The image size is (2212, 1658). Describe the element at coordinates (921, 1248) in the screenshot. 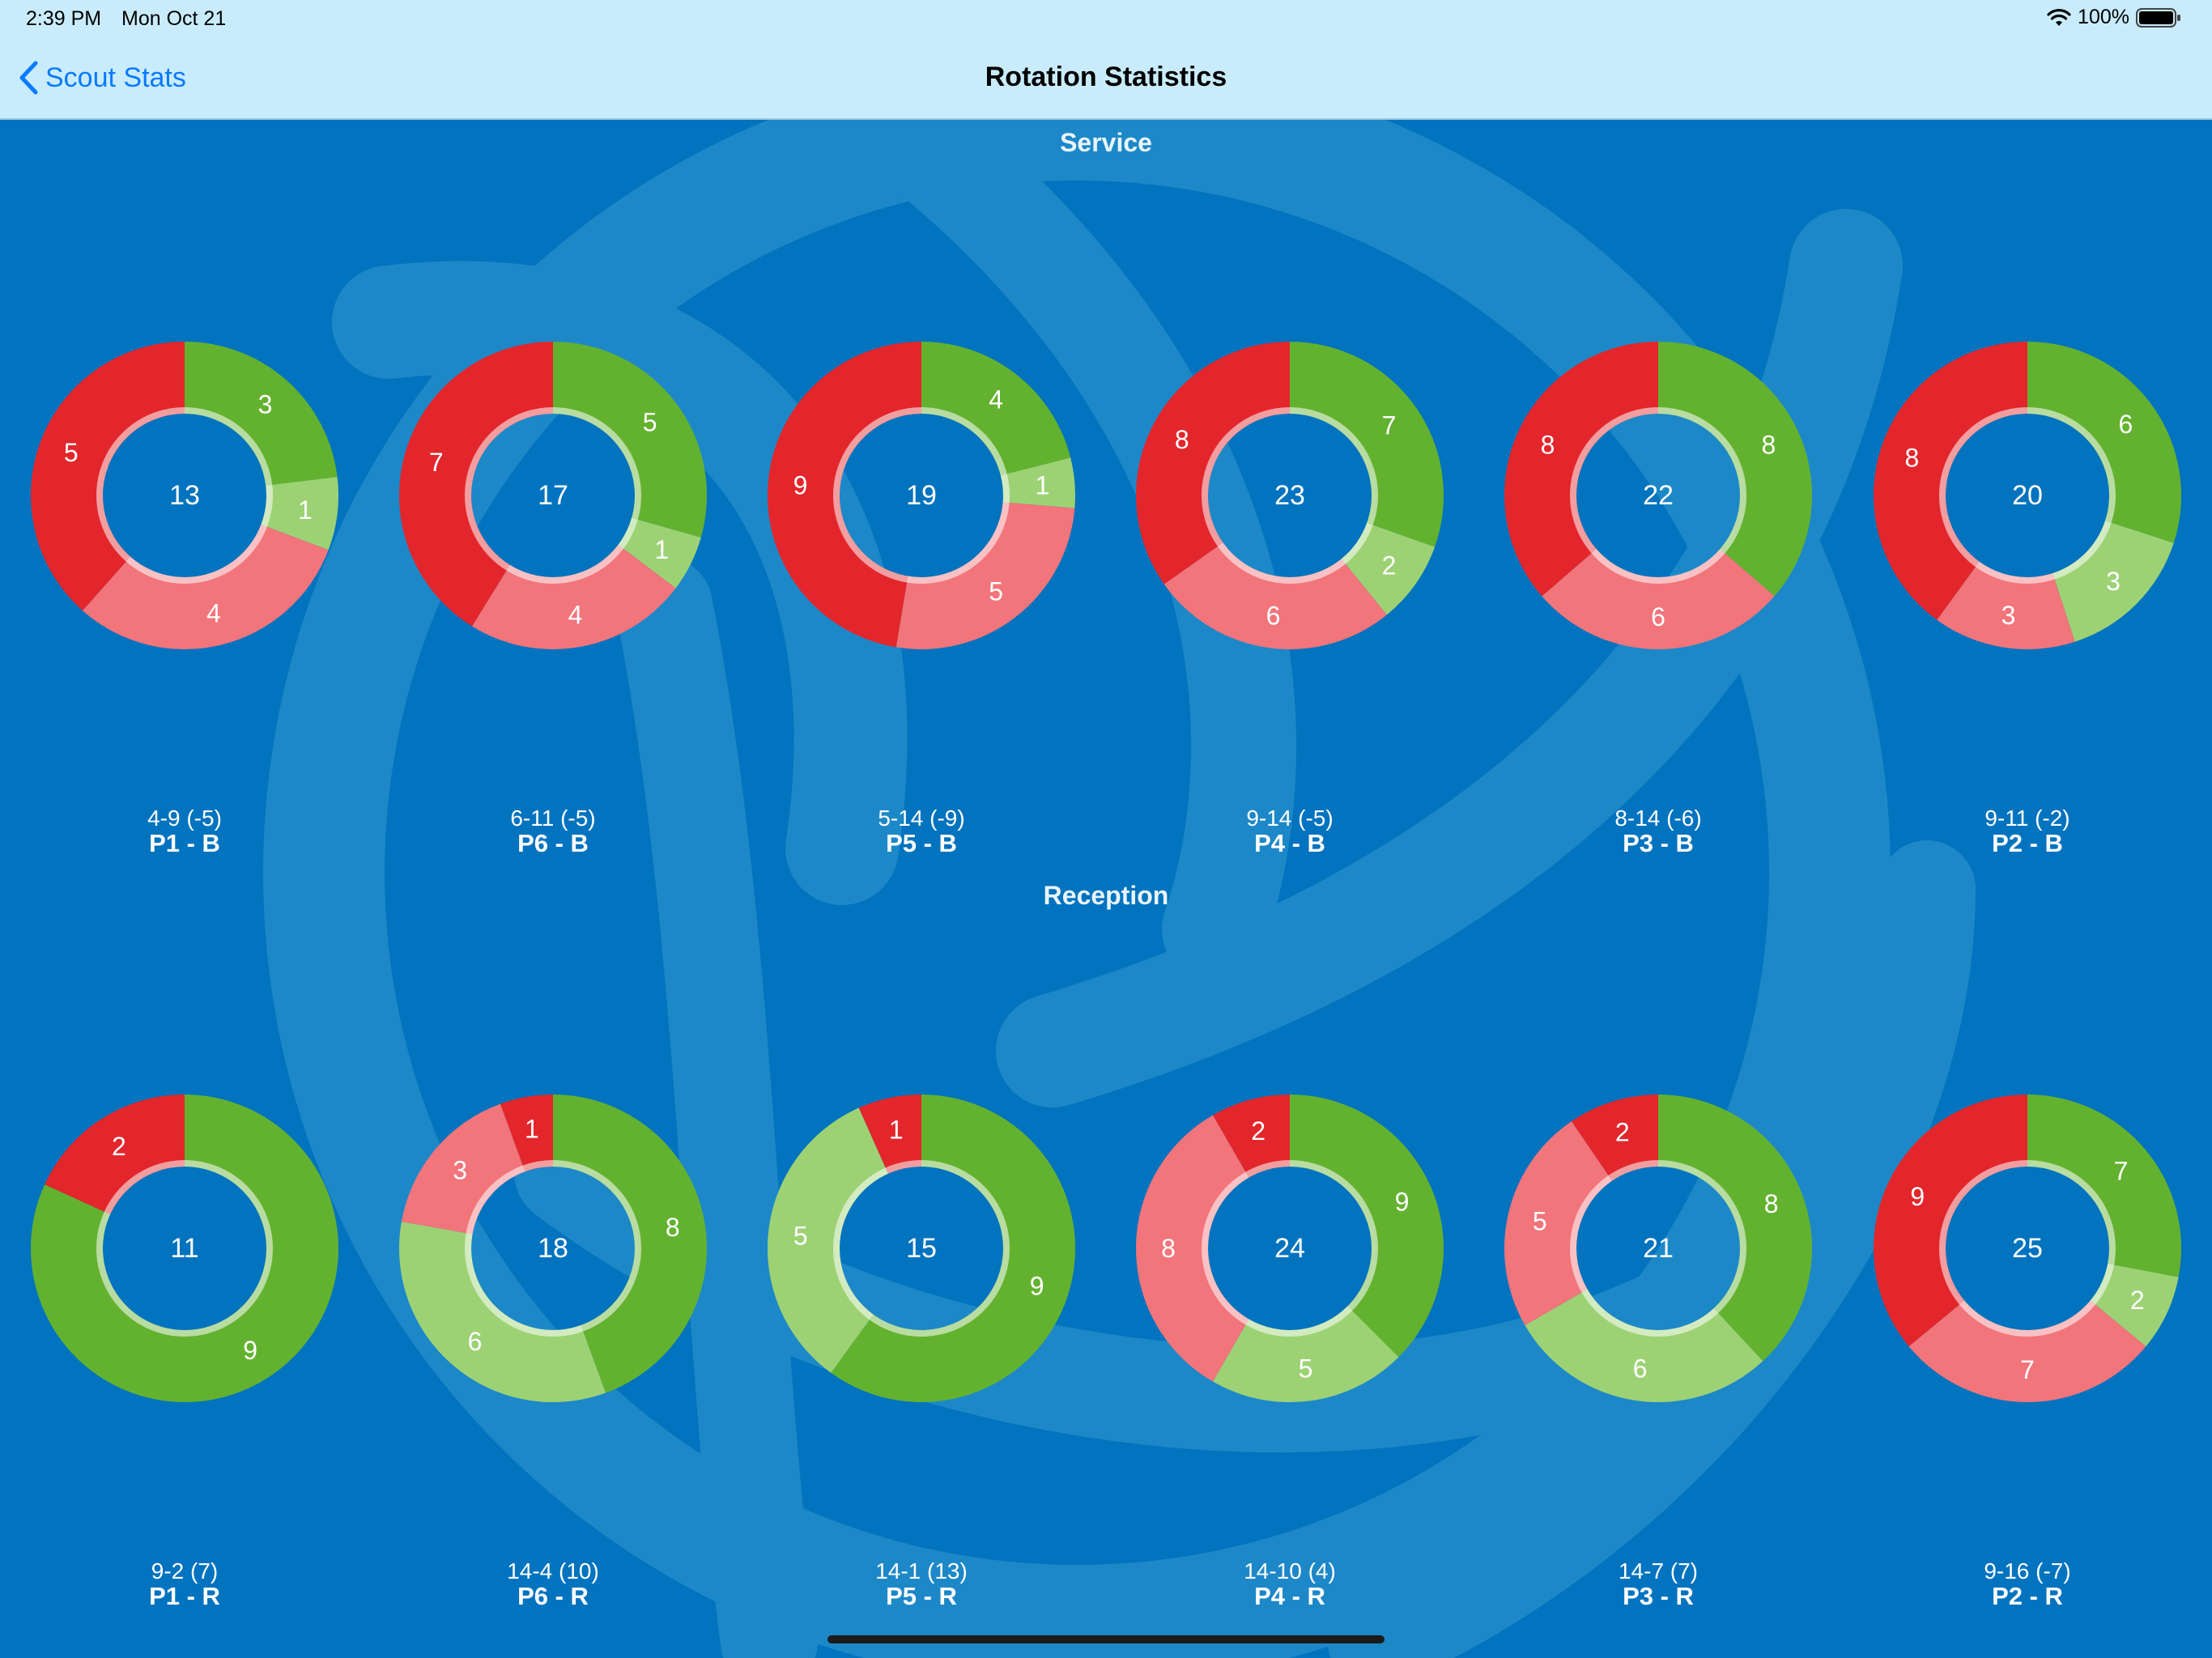

I see `rotation-donut-chart: 9 5 1 15` at that location.